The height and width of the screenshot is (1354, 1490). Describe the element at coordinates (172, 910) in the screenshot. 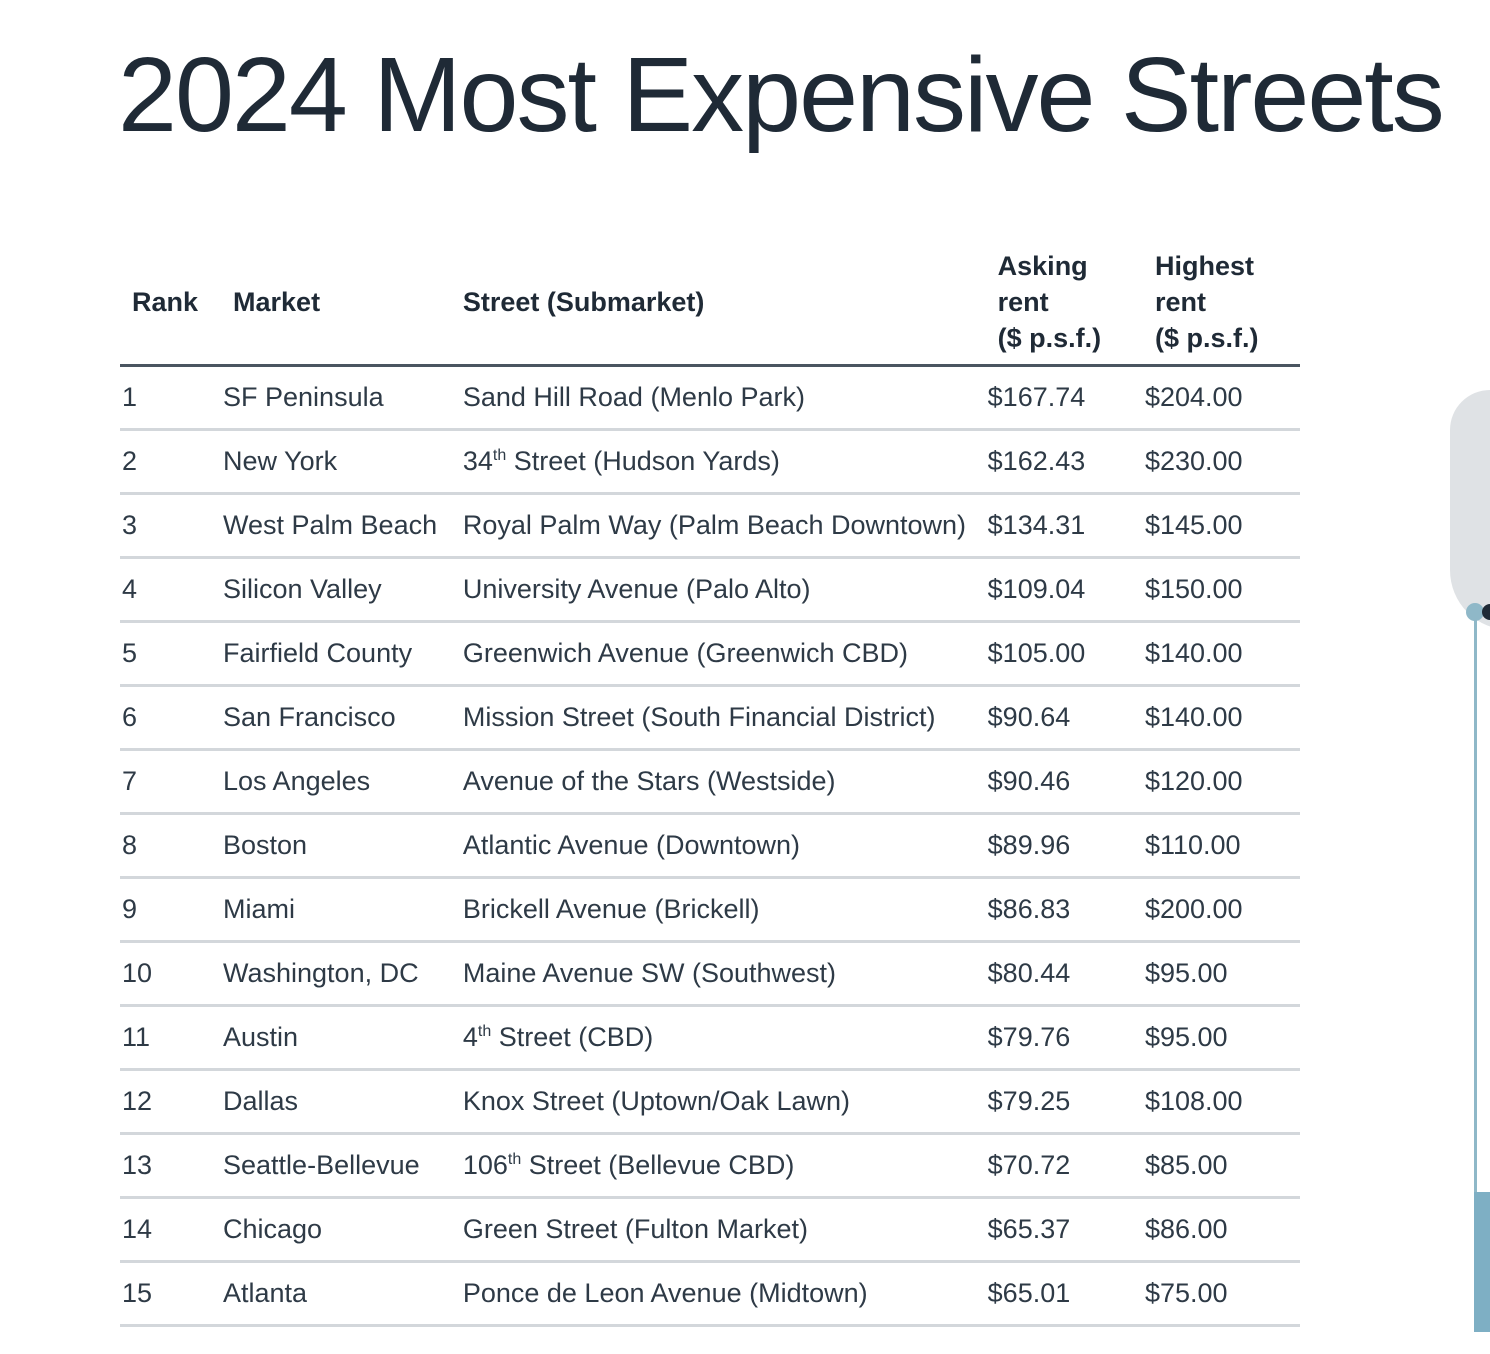

I see `rank-cell: 9` at that location.